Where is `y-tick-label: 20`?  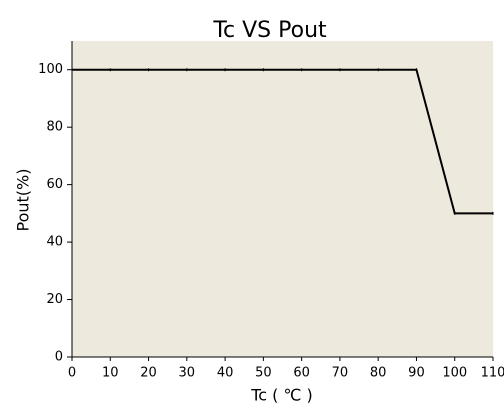
y-tick-label: 20 is located at coordinates (54, 299).